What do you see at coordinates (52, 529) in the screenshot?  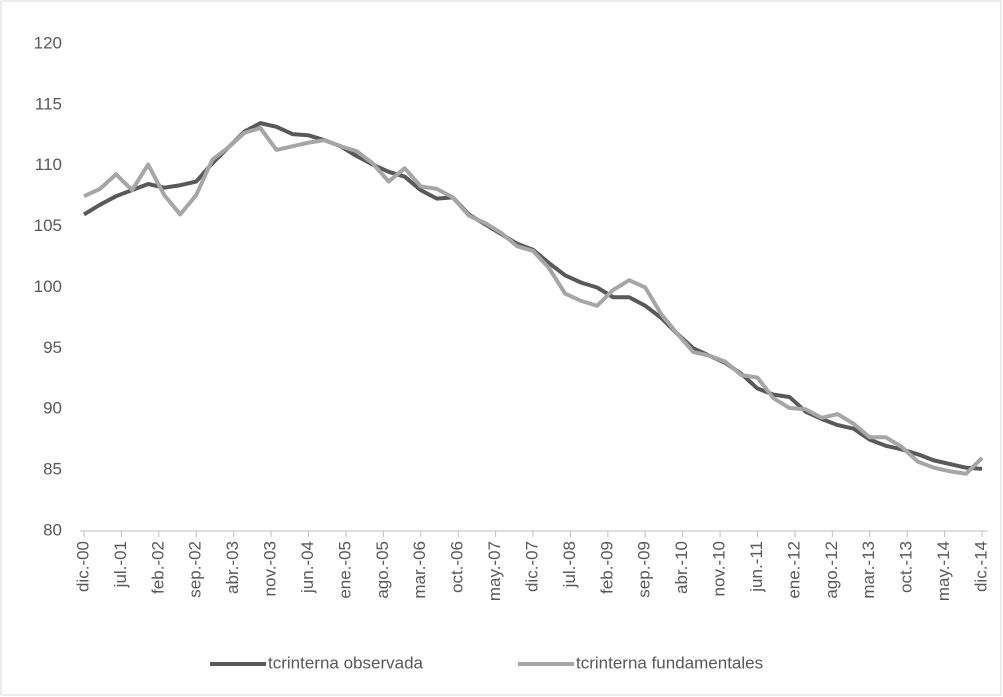 I see `y-tick-label: 80` at bounding box center [52, 529].